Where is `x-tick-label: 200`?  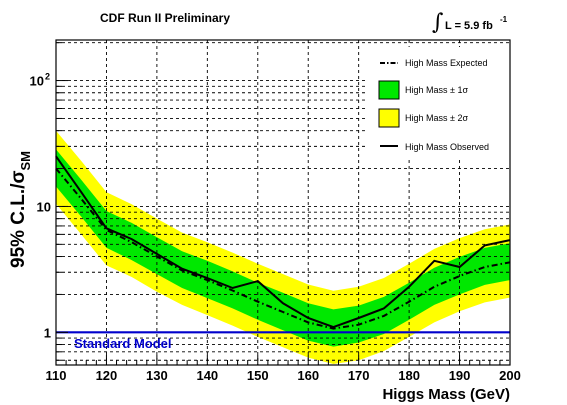
x-tick-label: 200 is located at coordinates (510, 375).